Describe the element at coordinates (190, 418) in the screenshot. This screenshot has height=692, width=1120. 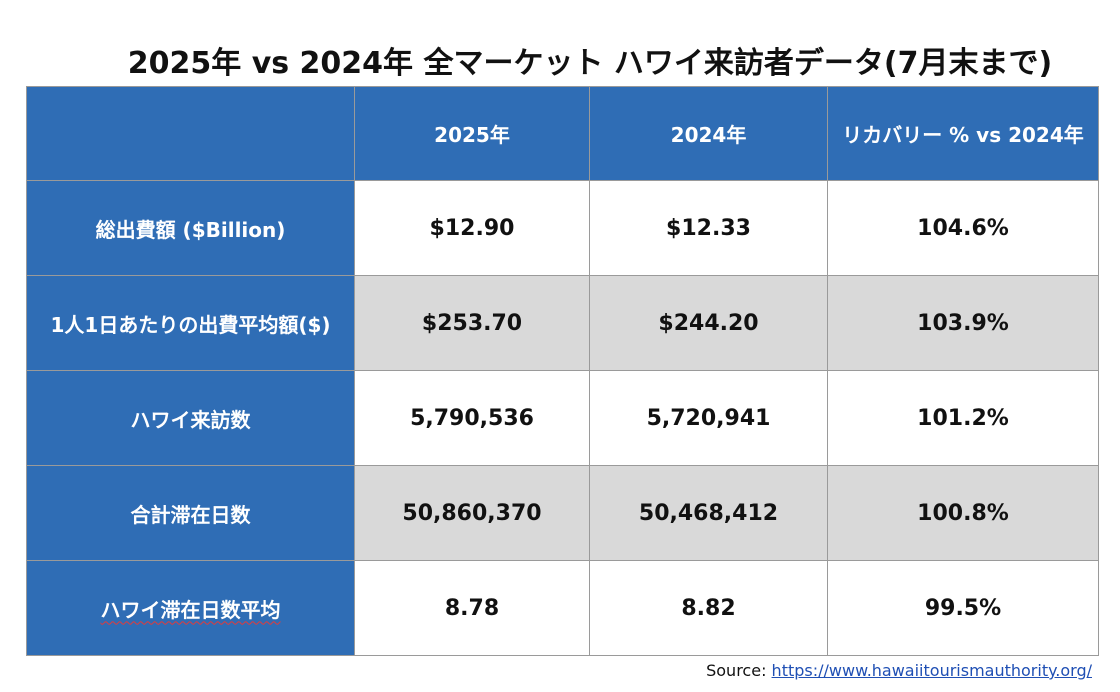
I see `row-label-visitor-arrivals: ハワイ来訪数` at that location.